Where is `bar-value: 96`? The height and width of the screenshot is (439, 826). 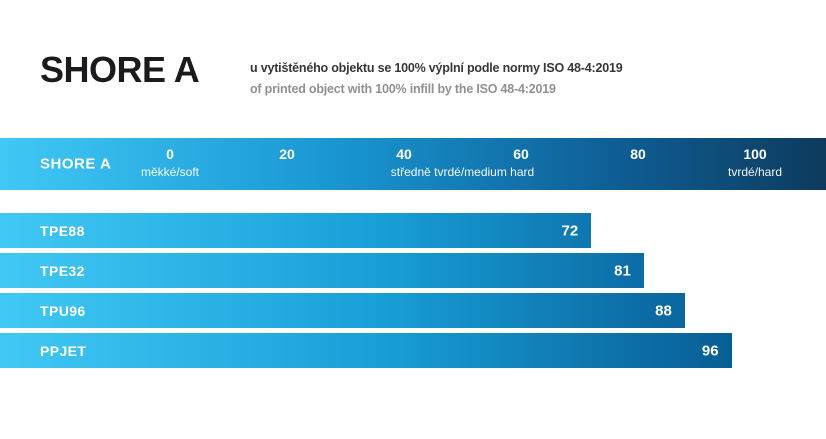 bar-value: 96 is located at coordinates (710, 350).